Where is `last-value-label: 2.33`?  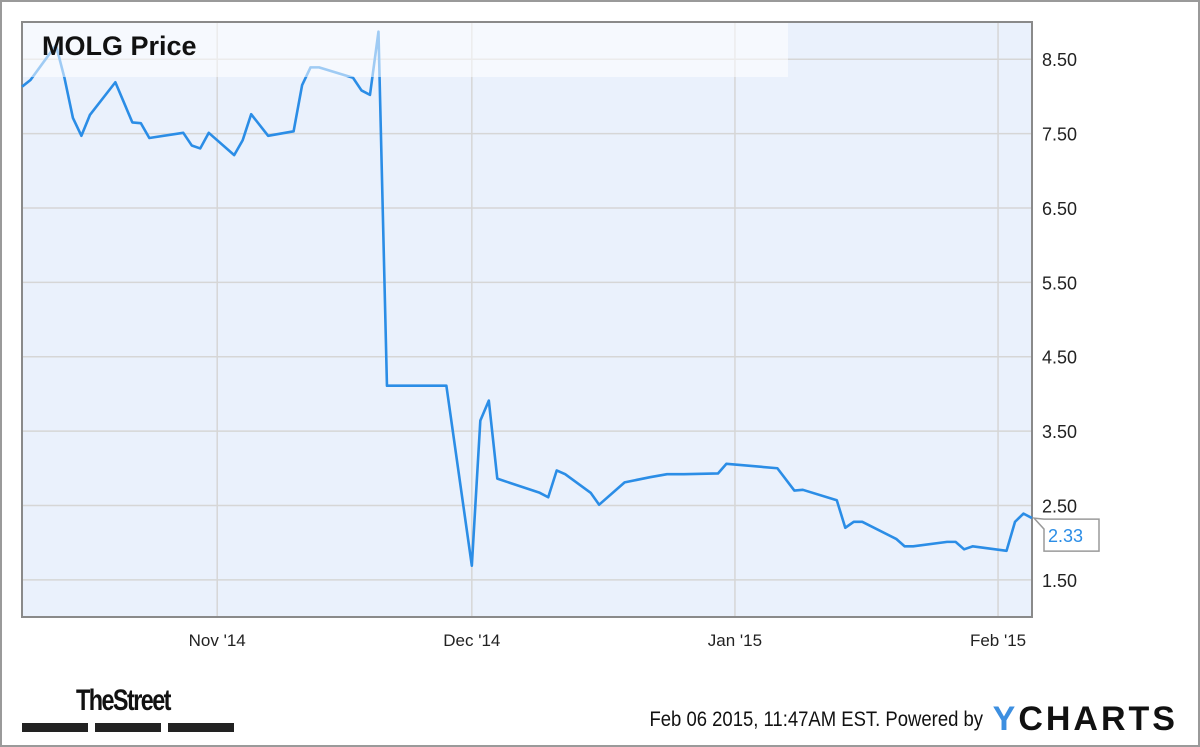 last-value-label: 2.33 is located at coordinates (1065, 536).